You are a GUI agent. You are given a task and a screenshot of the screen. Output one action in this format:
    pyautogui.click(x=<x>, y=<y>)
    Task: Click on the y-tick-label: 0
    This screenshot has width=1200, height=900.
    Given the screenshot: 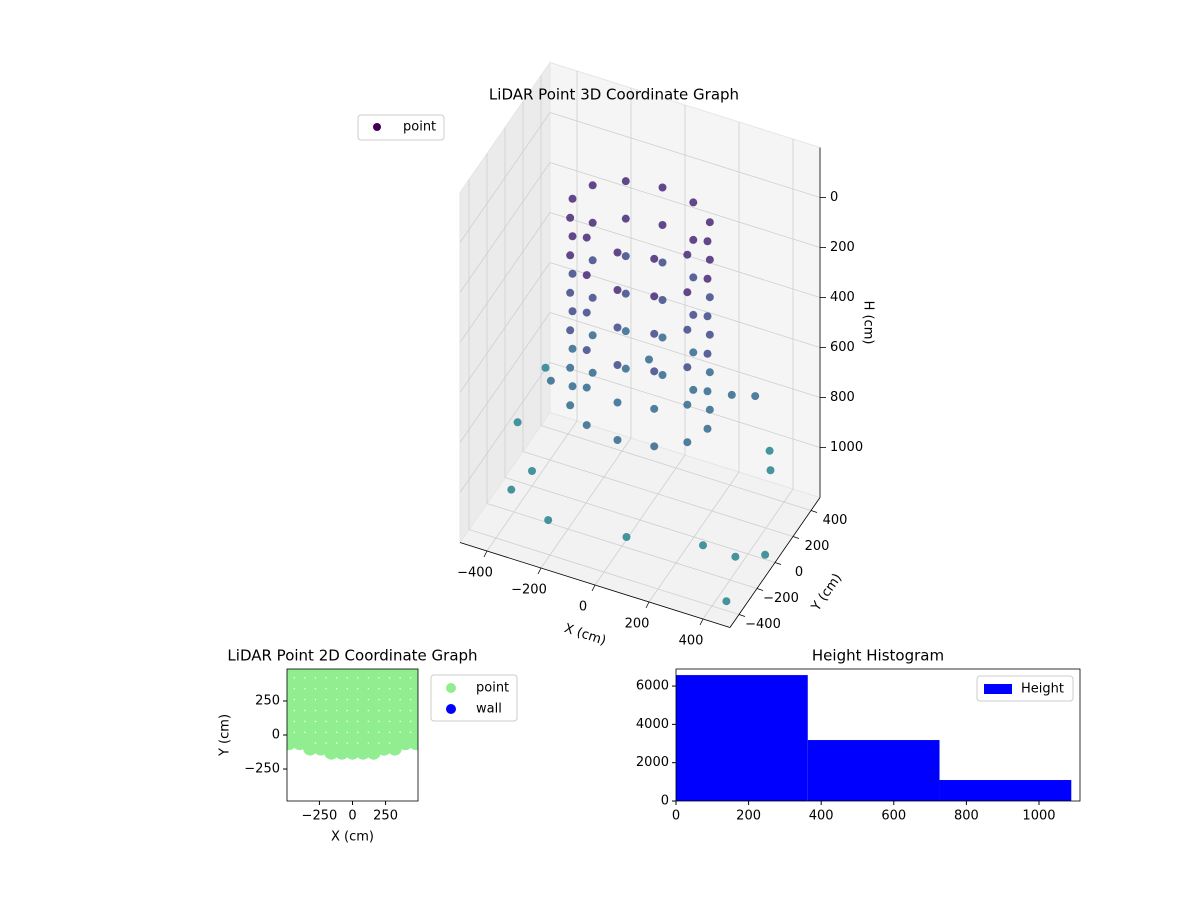 What is the action you would take?
    pyautogui.click(x=665, y=801)
    